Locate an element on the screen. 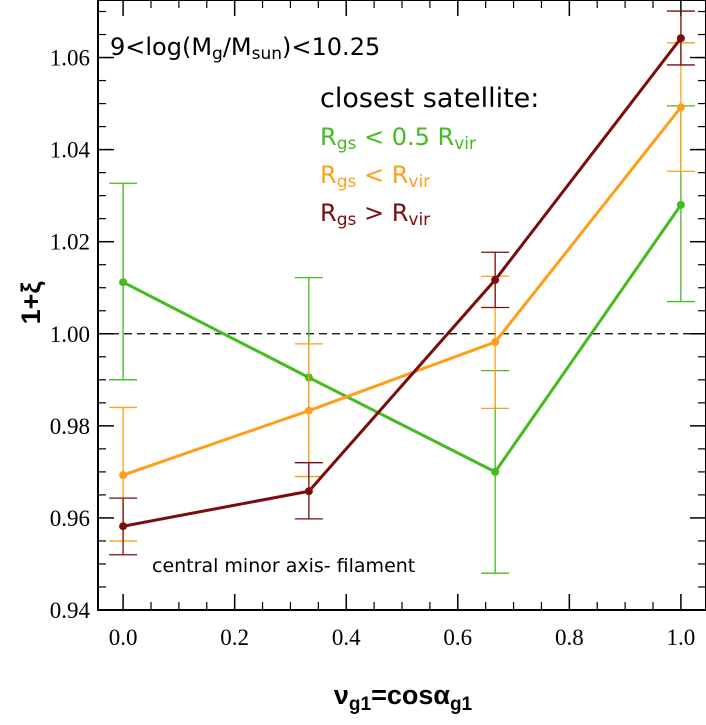 The width and height of the screenshot is (706, 725). x-tick-label: 0.6 is located at coordinates (457, 637).